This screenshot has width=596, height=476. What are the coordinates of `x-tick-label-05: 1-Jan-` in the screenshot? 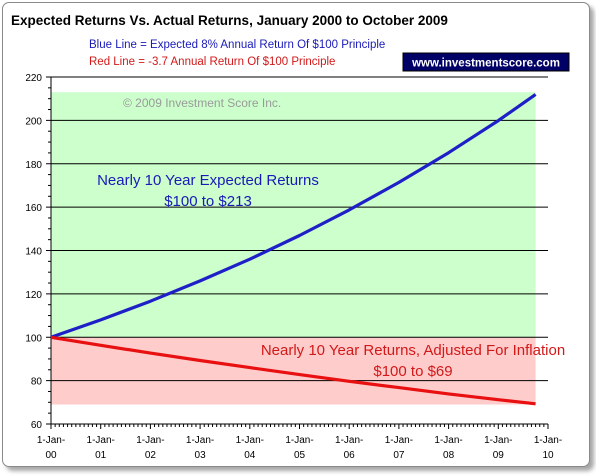 It's located at (299, 440).